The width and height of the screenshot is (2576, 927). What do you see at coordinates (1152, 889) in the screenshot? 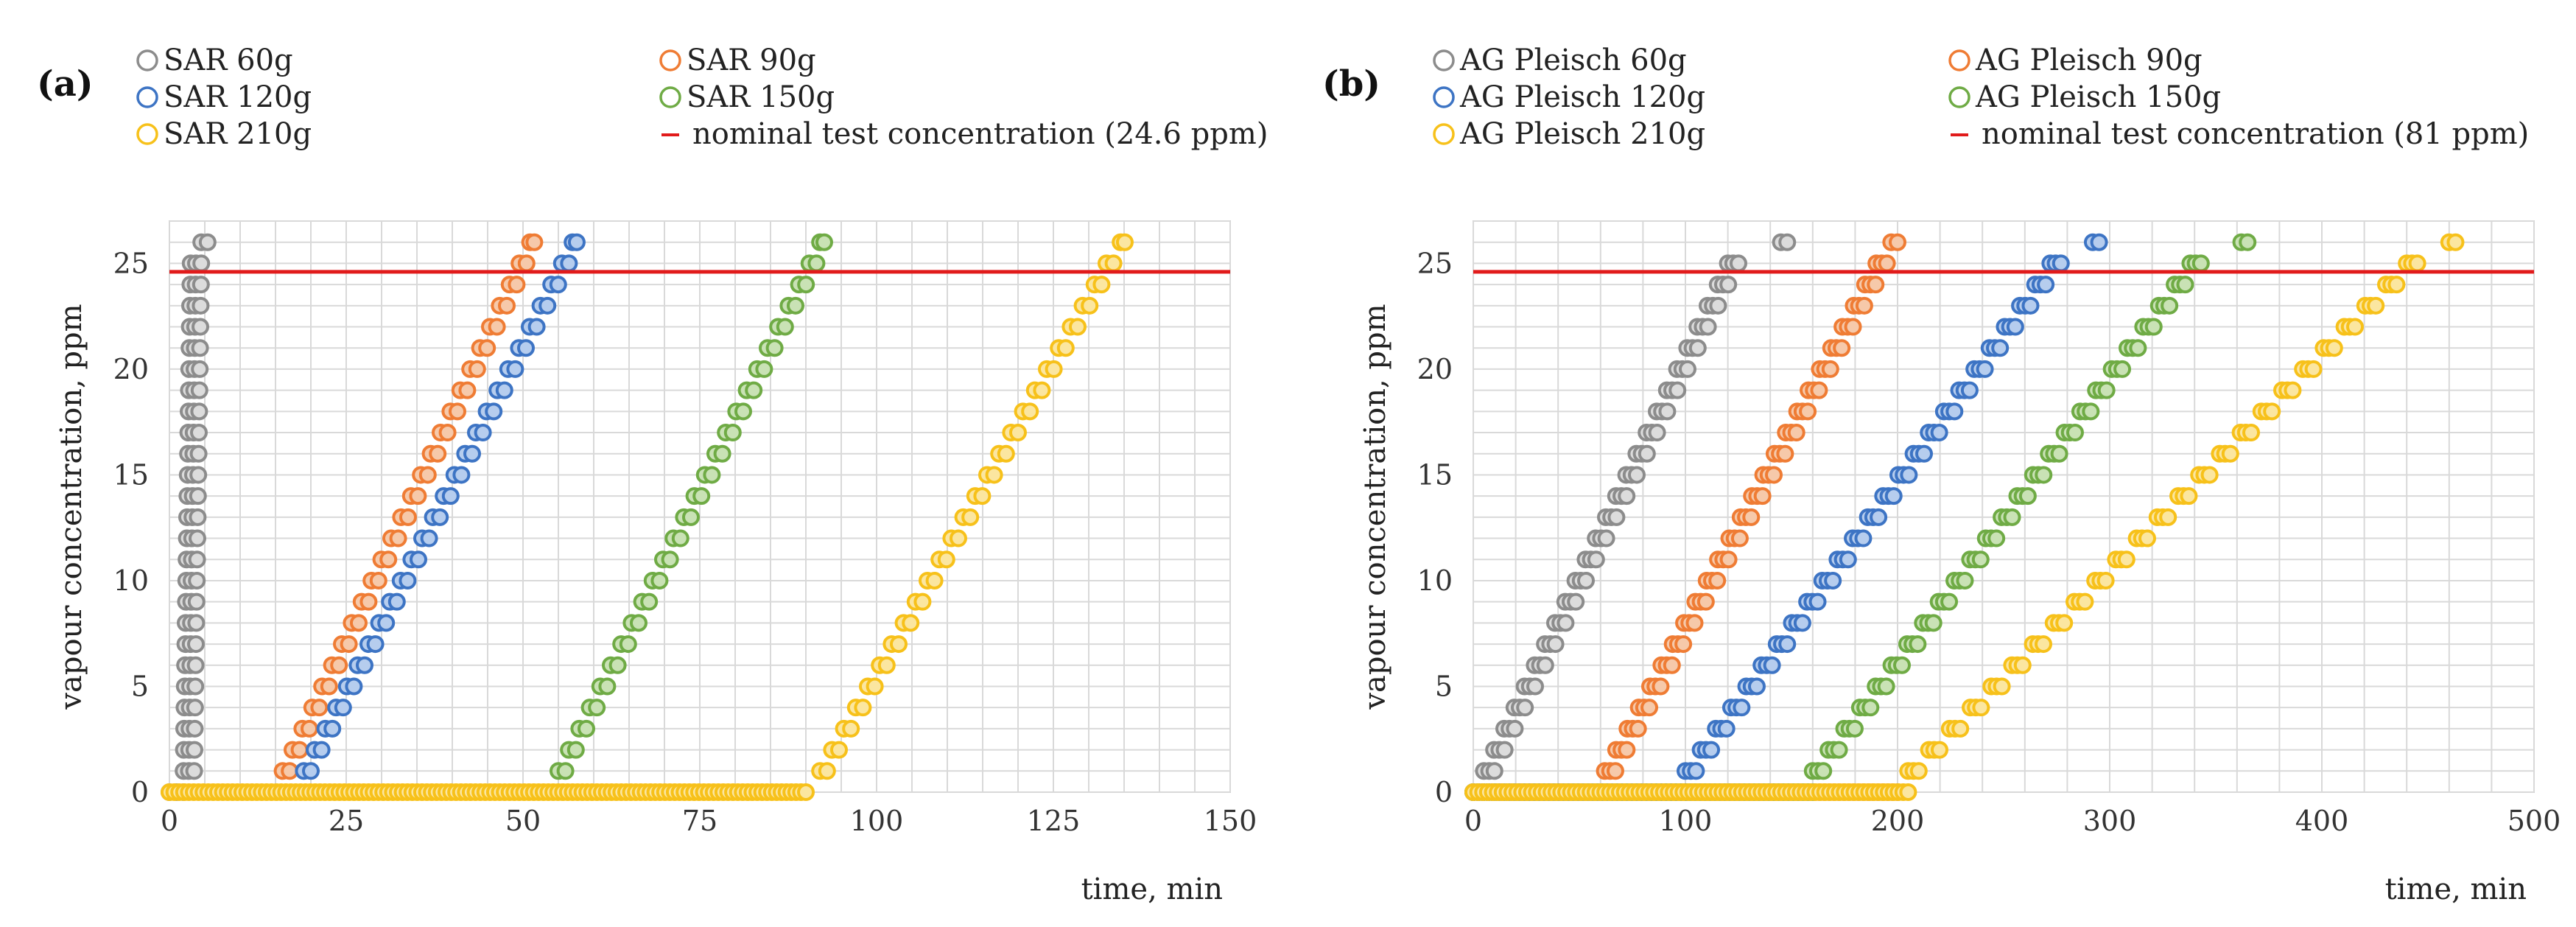
I see `x-axis-title: time, min` at bounding box center [1152, 889].